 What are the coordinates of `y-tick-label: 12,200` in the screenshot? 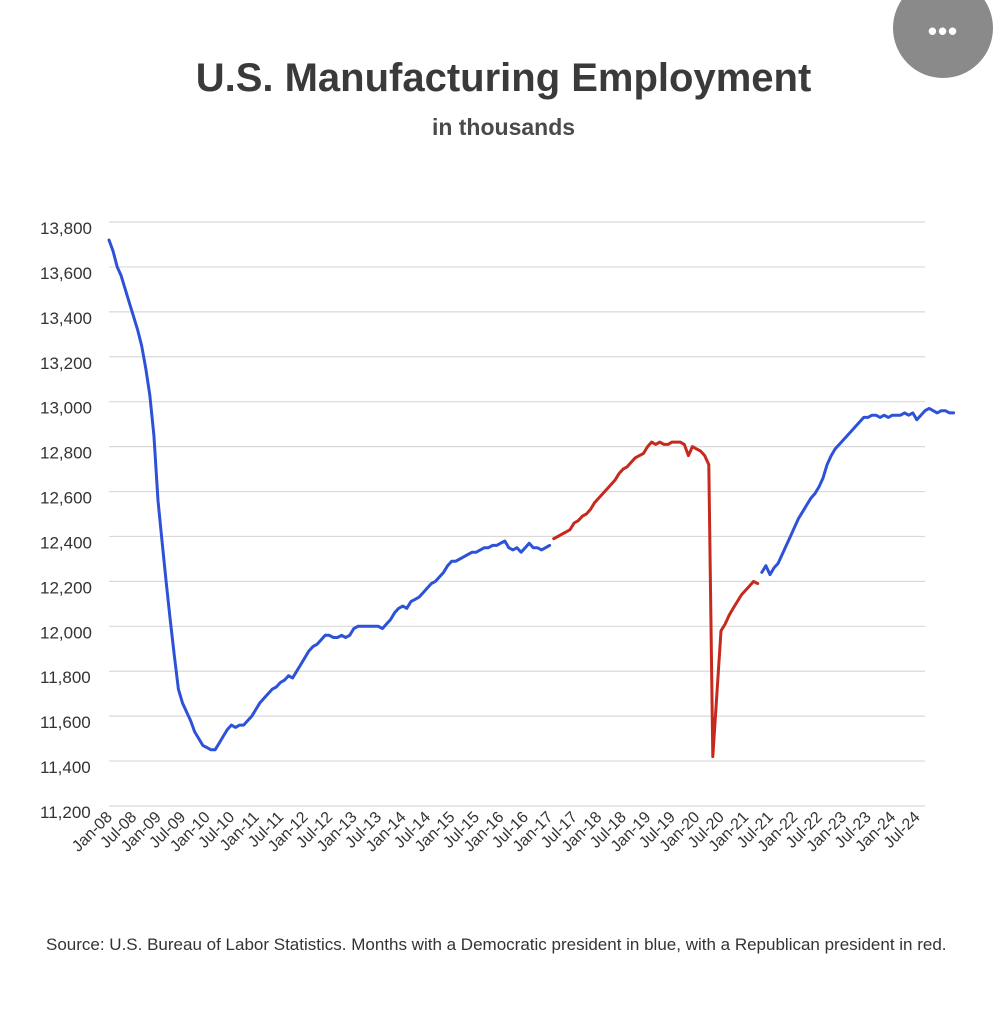 It's located at (66, 587).